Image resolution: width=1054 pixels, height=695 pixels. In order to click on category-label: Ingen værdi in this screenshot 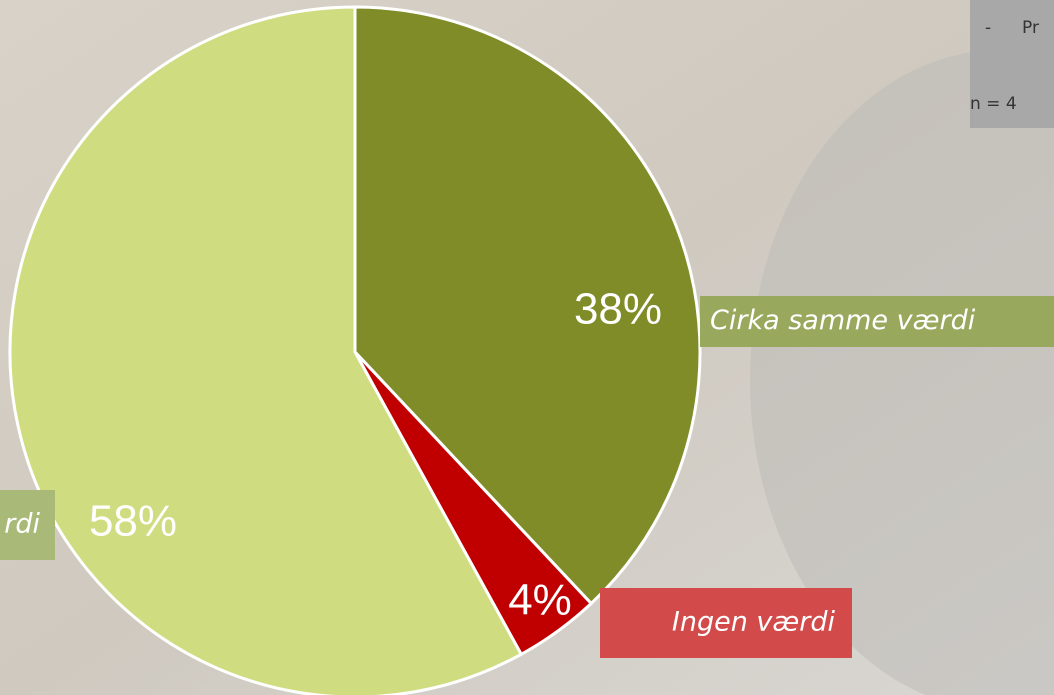, I will do `click(754, 622)`.